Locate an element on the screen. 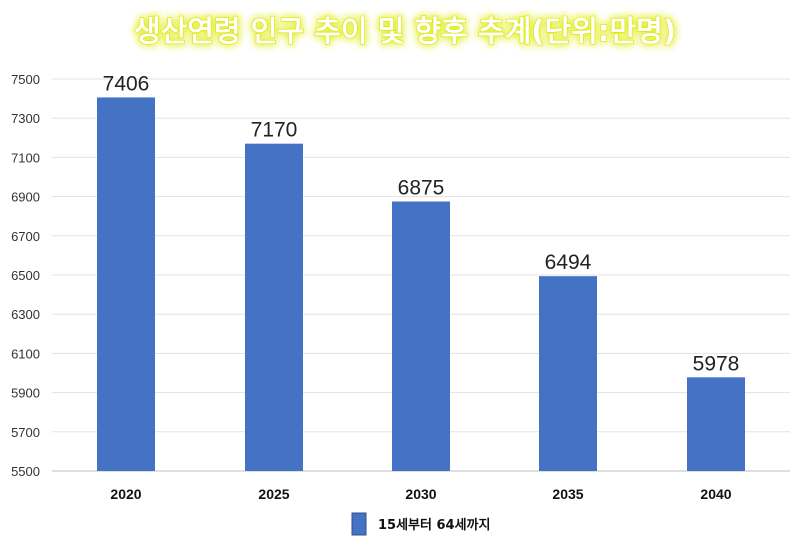  y-tick-label: 7100 is located at coordinates (25, 157).